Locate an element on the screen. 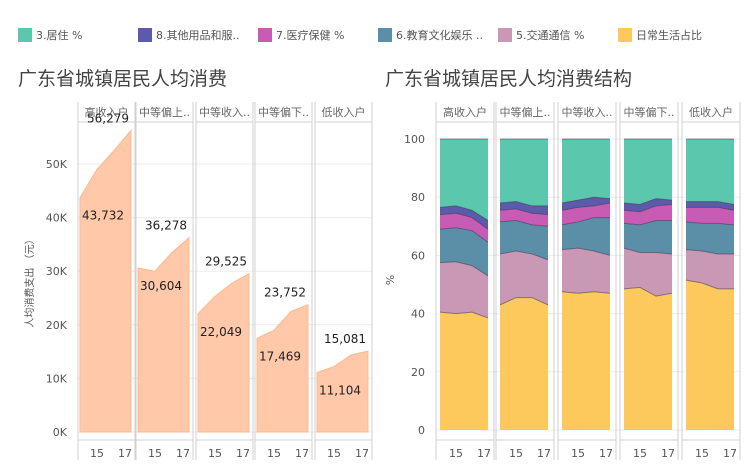 Image resolution: width=749 pixels, height=472 pixels. legend-item-housing: 3.居住 % is located at coordinates (50, 35).